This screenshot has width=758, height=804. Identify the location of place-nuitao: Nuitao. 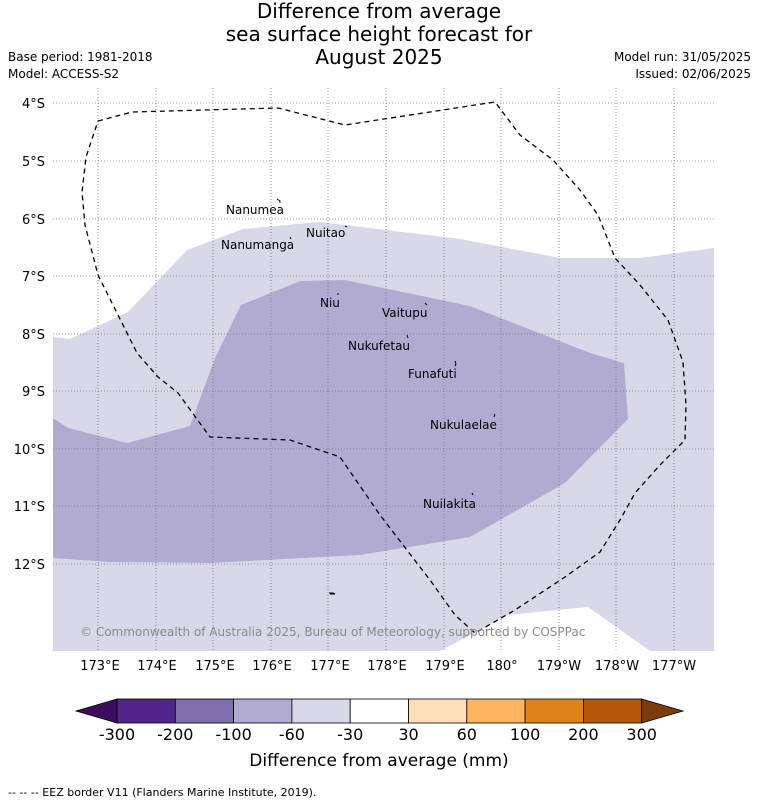
(325, 233).